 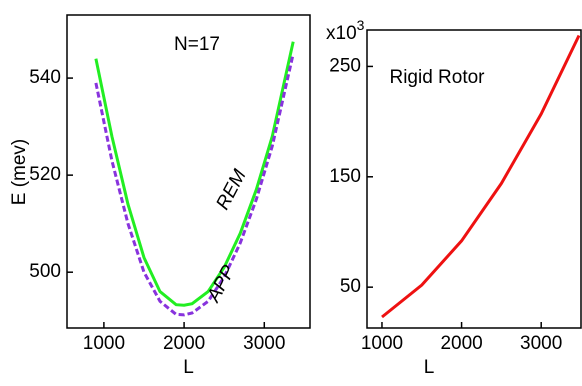 What do you see at coordinates (341, 33) in the screenshot?
I see `y-multiplier-base: x10` at bounding box center [341, 33].